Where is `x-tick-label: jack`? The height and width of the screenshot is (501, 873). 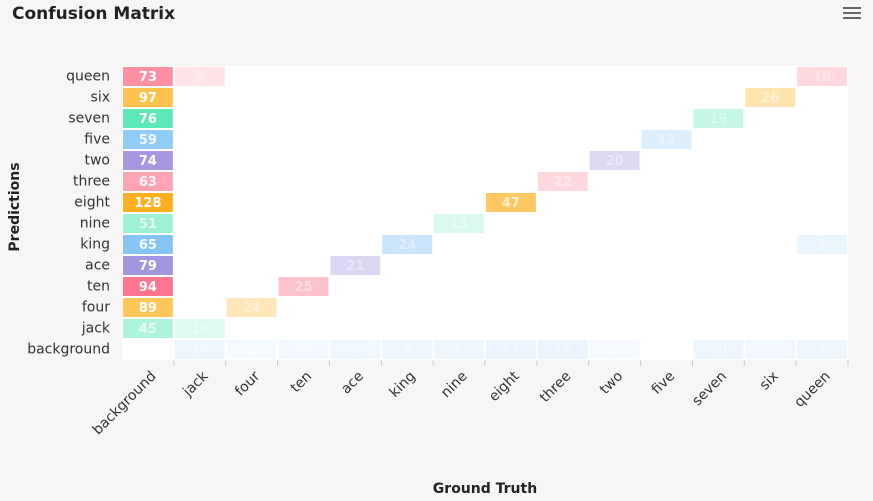
x-tick-label: jack is located at coordinates (195, 384).